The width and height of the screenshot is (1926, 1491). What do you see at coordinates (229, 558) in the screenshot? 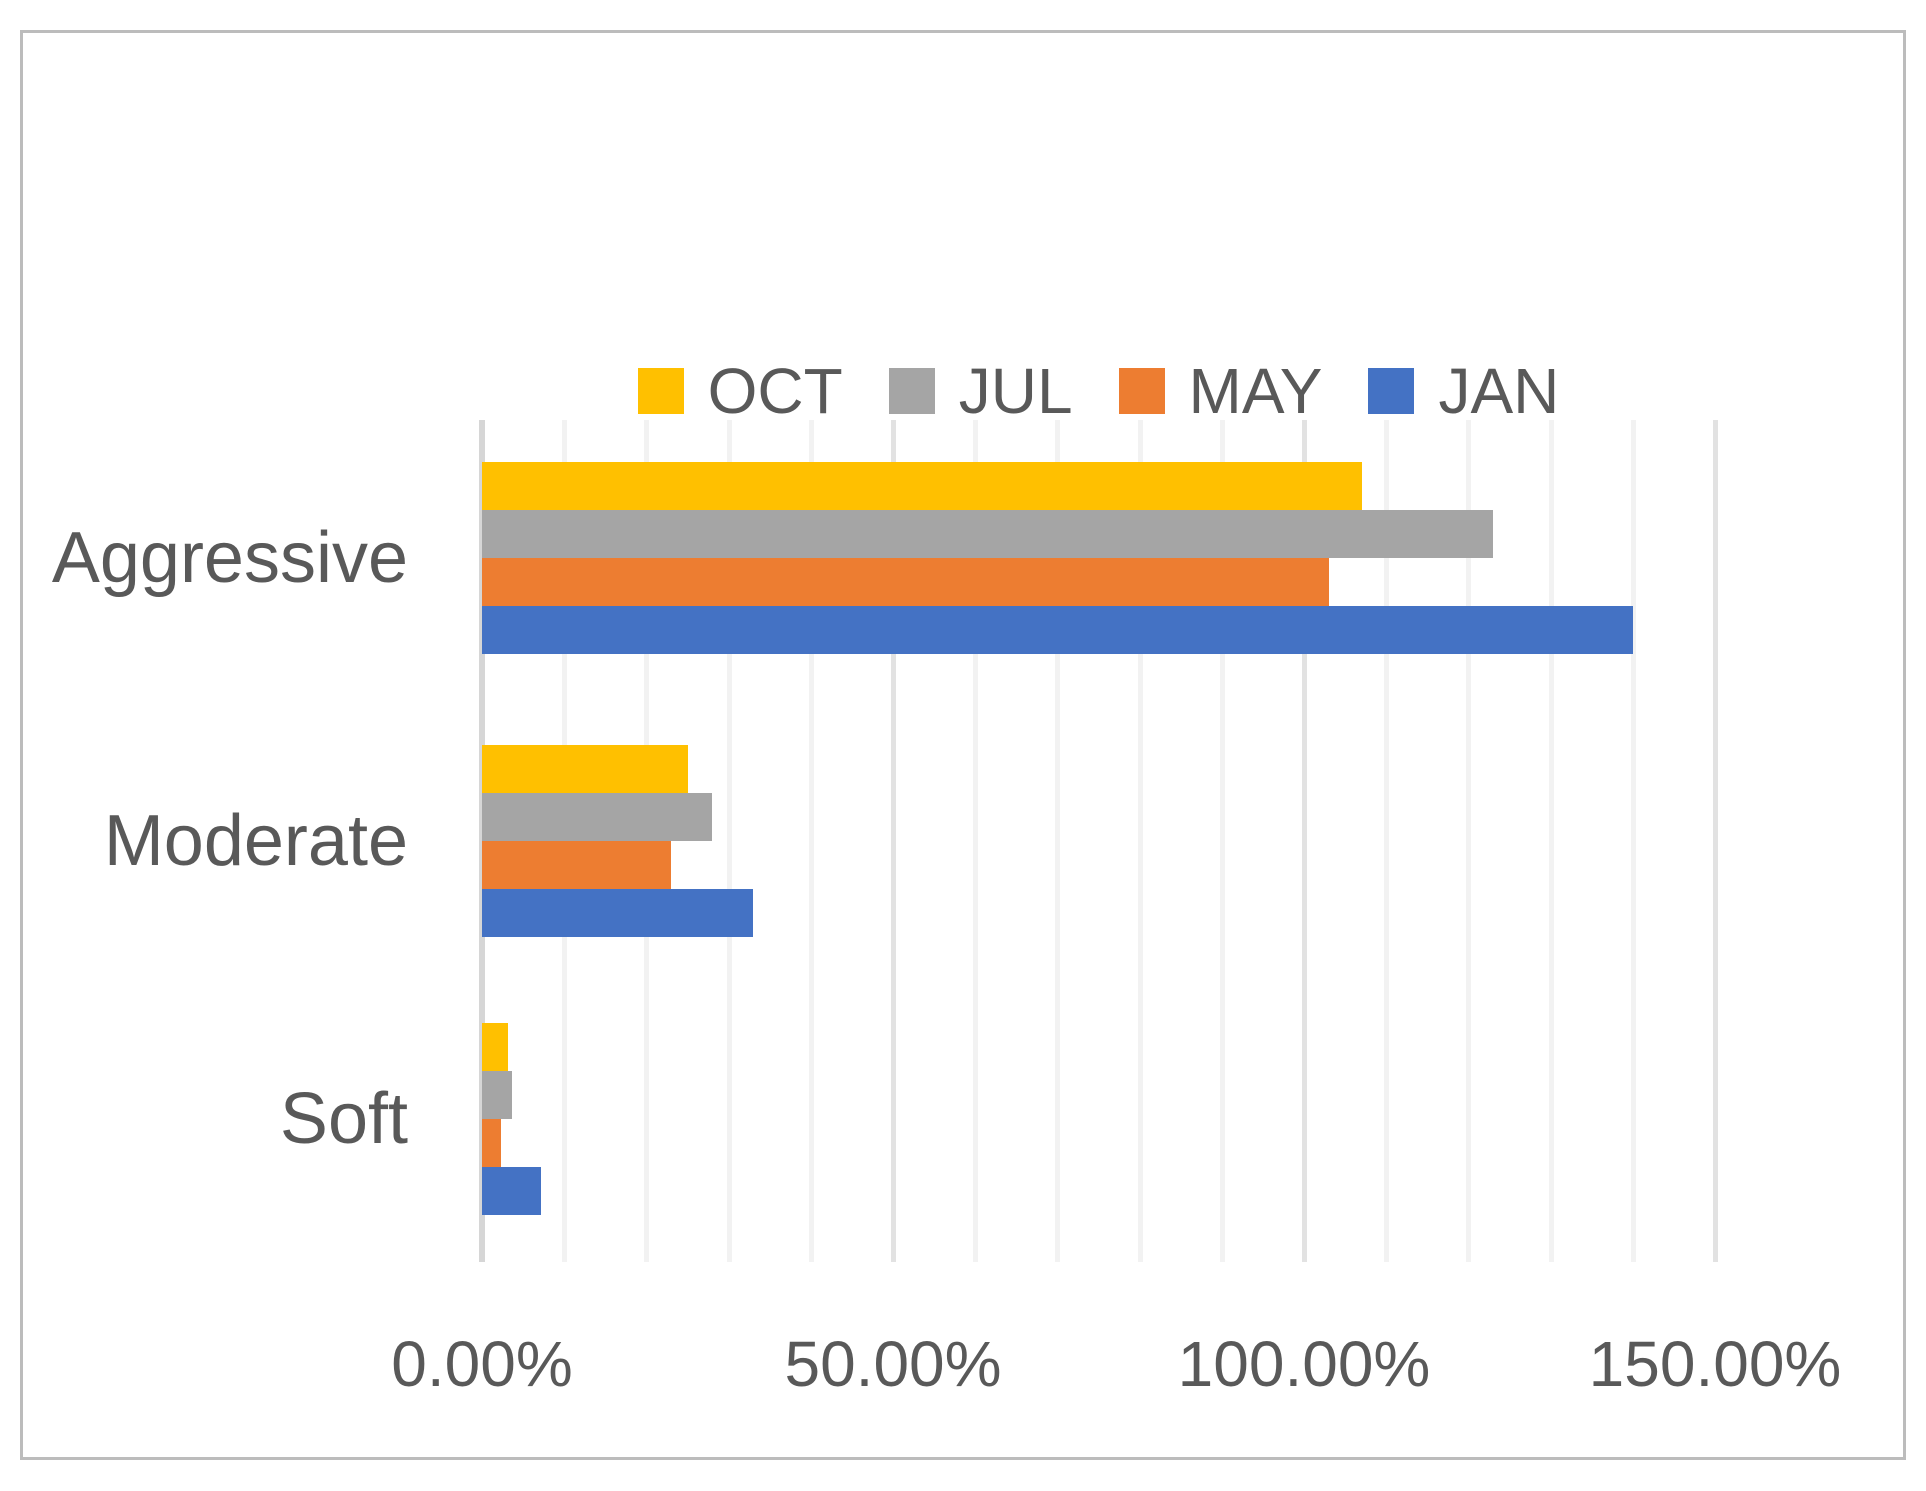
I see `category-label-aggressive: Aggressive` at bounding box center [229, 558].